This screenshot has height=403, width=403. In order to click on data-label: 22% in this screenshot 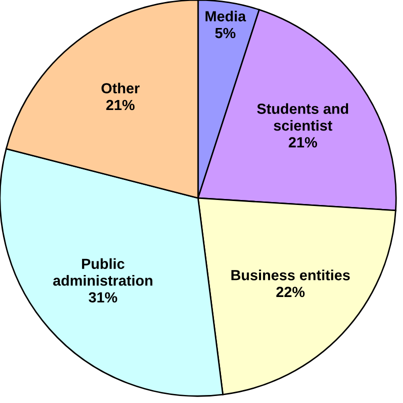, I will do `click(290, 292)`.